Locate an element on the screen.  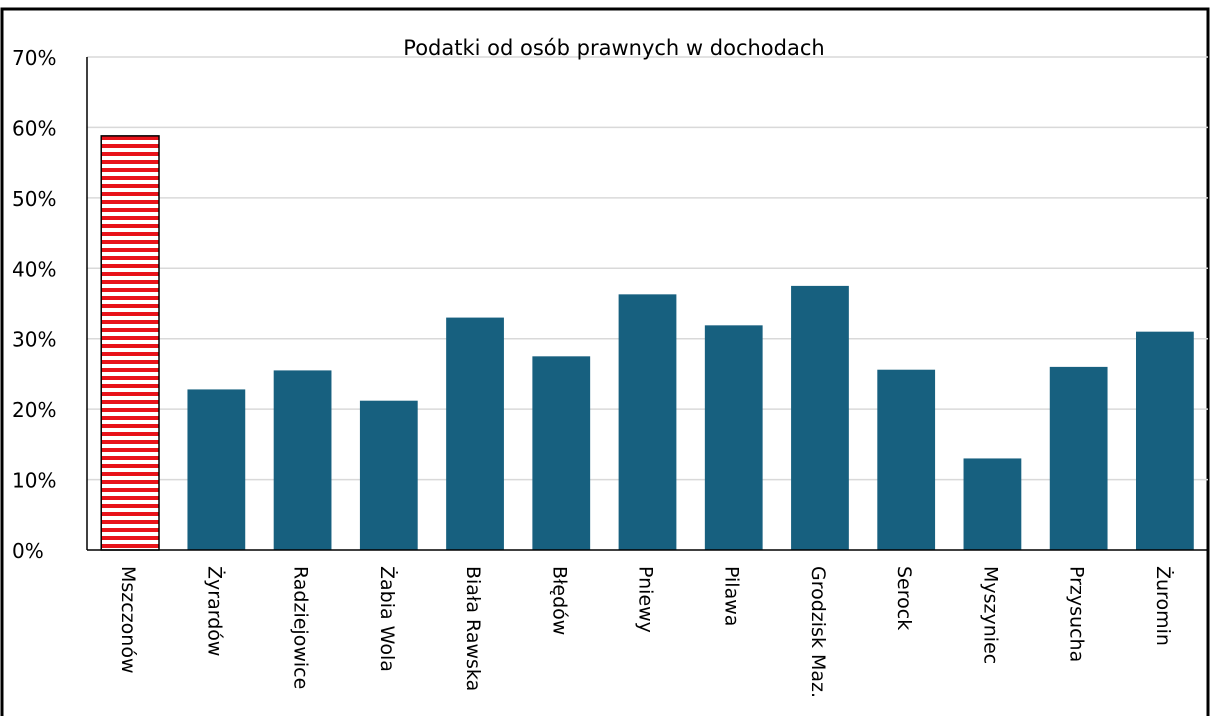
chart-title: Podatki od osób prawnych w dochodach is located at coordinates (613, 48).